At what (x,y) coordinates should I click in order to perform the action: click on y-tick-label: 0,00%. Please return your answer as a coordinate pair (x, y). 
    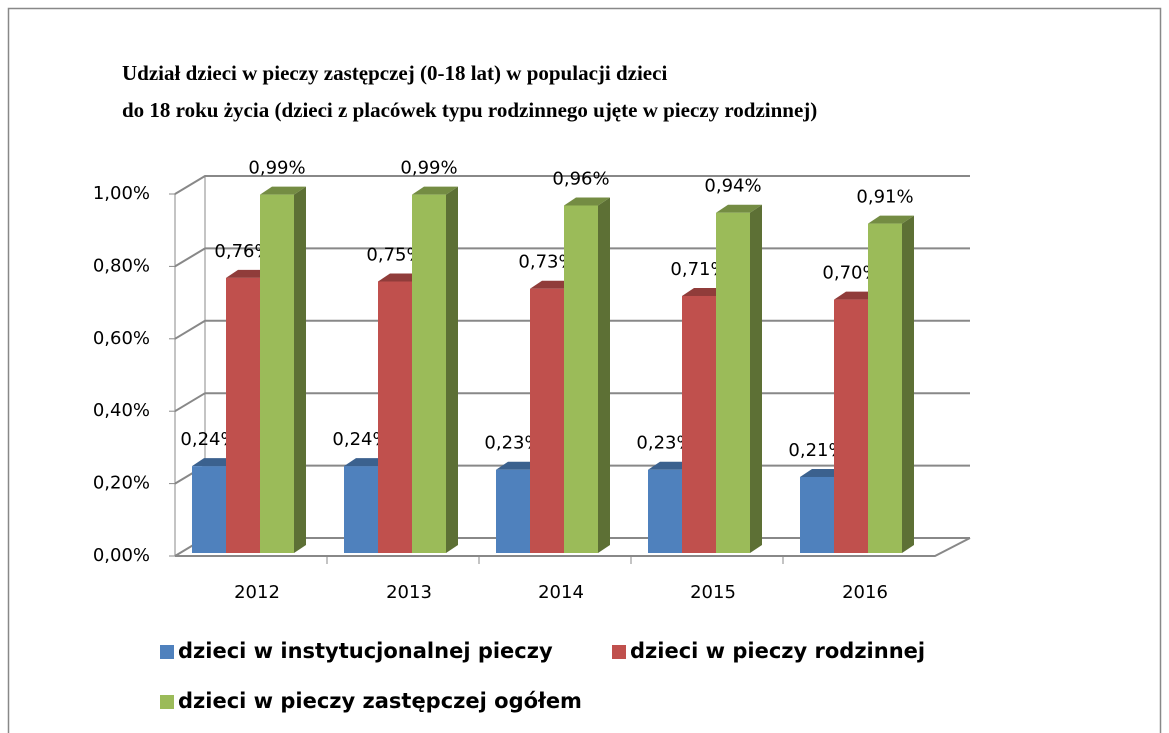
    Looking at the image, I should click on (121, 555).